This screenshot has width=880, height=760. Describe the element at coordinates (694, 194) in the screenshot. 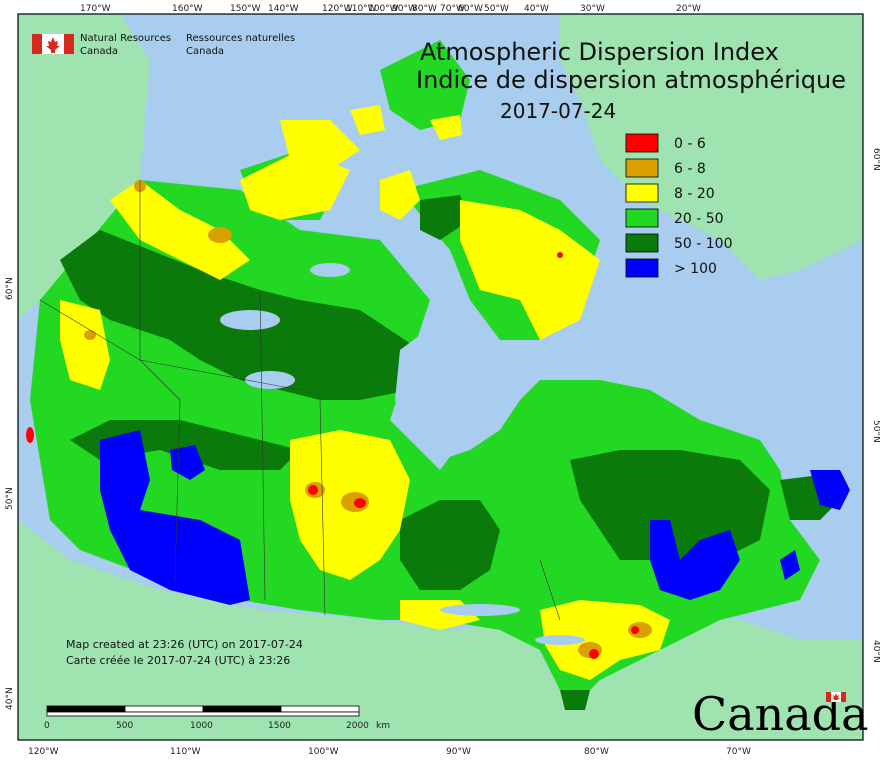

I see `legend-label-2: 8 - 20` at that location.